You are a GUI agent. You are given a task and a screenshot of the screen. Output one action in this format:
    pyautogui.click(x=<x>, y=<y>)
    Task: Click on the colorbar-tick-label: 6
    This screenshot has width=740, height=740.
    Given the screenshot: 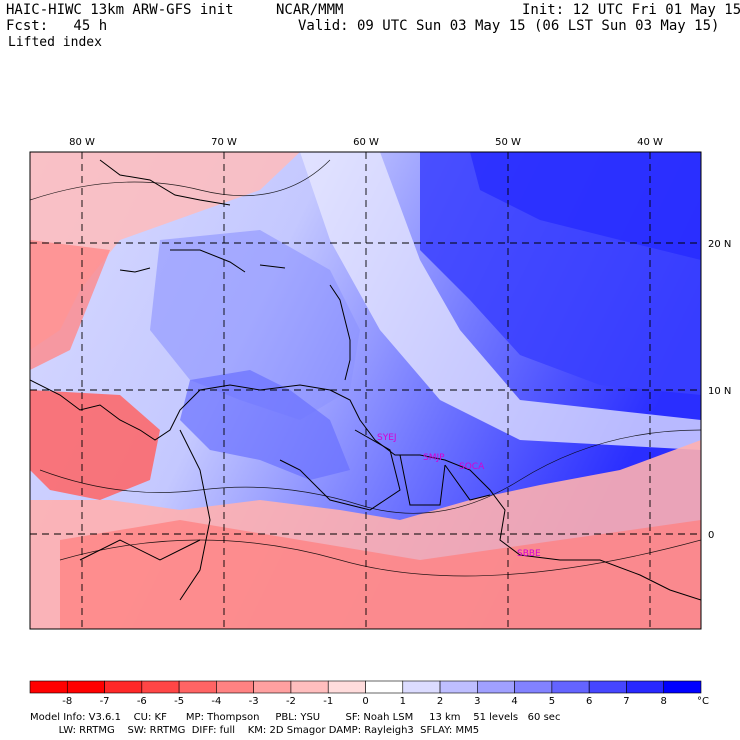 What is the action you would take?
    pyautogui.click(x=589, y=701)
    